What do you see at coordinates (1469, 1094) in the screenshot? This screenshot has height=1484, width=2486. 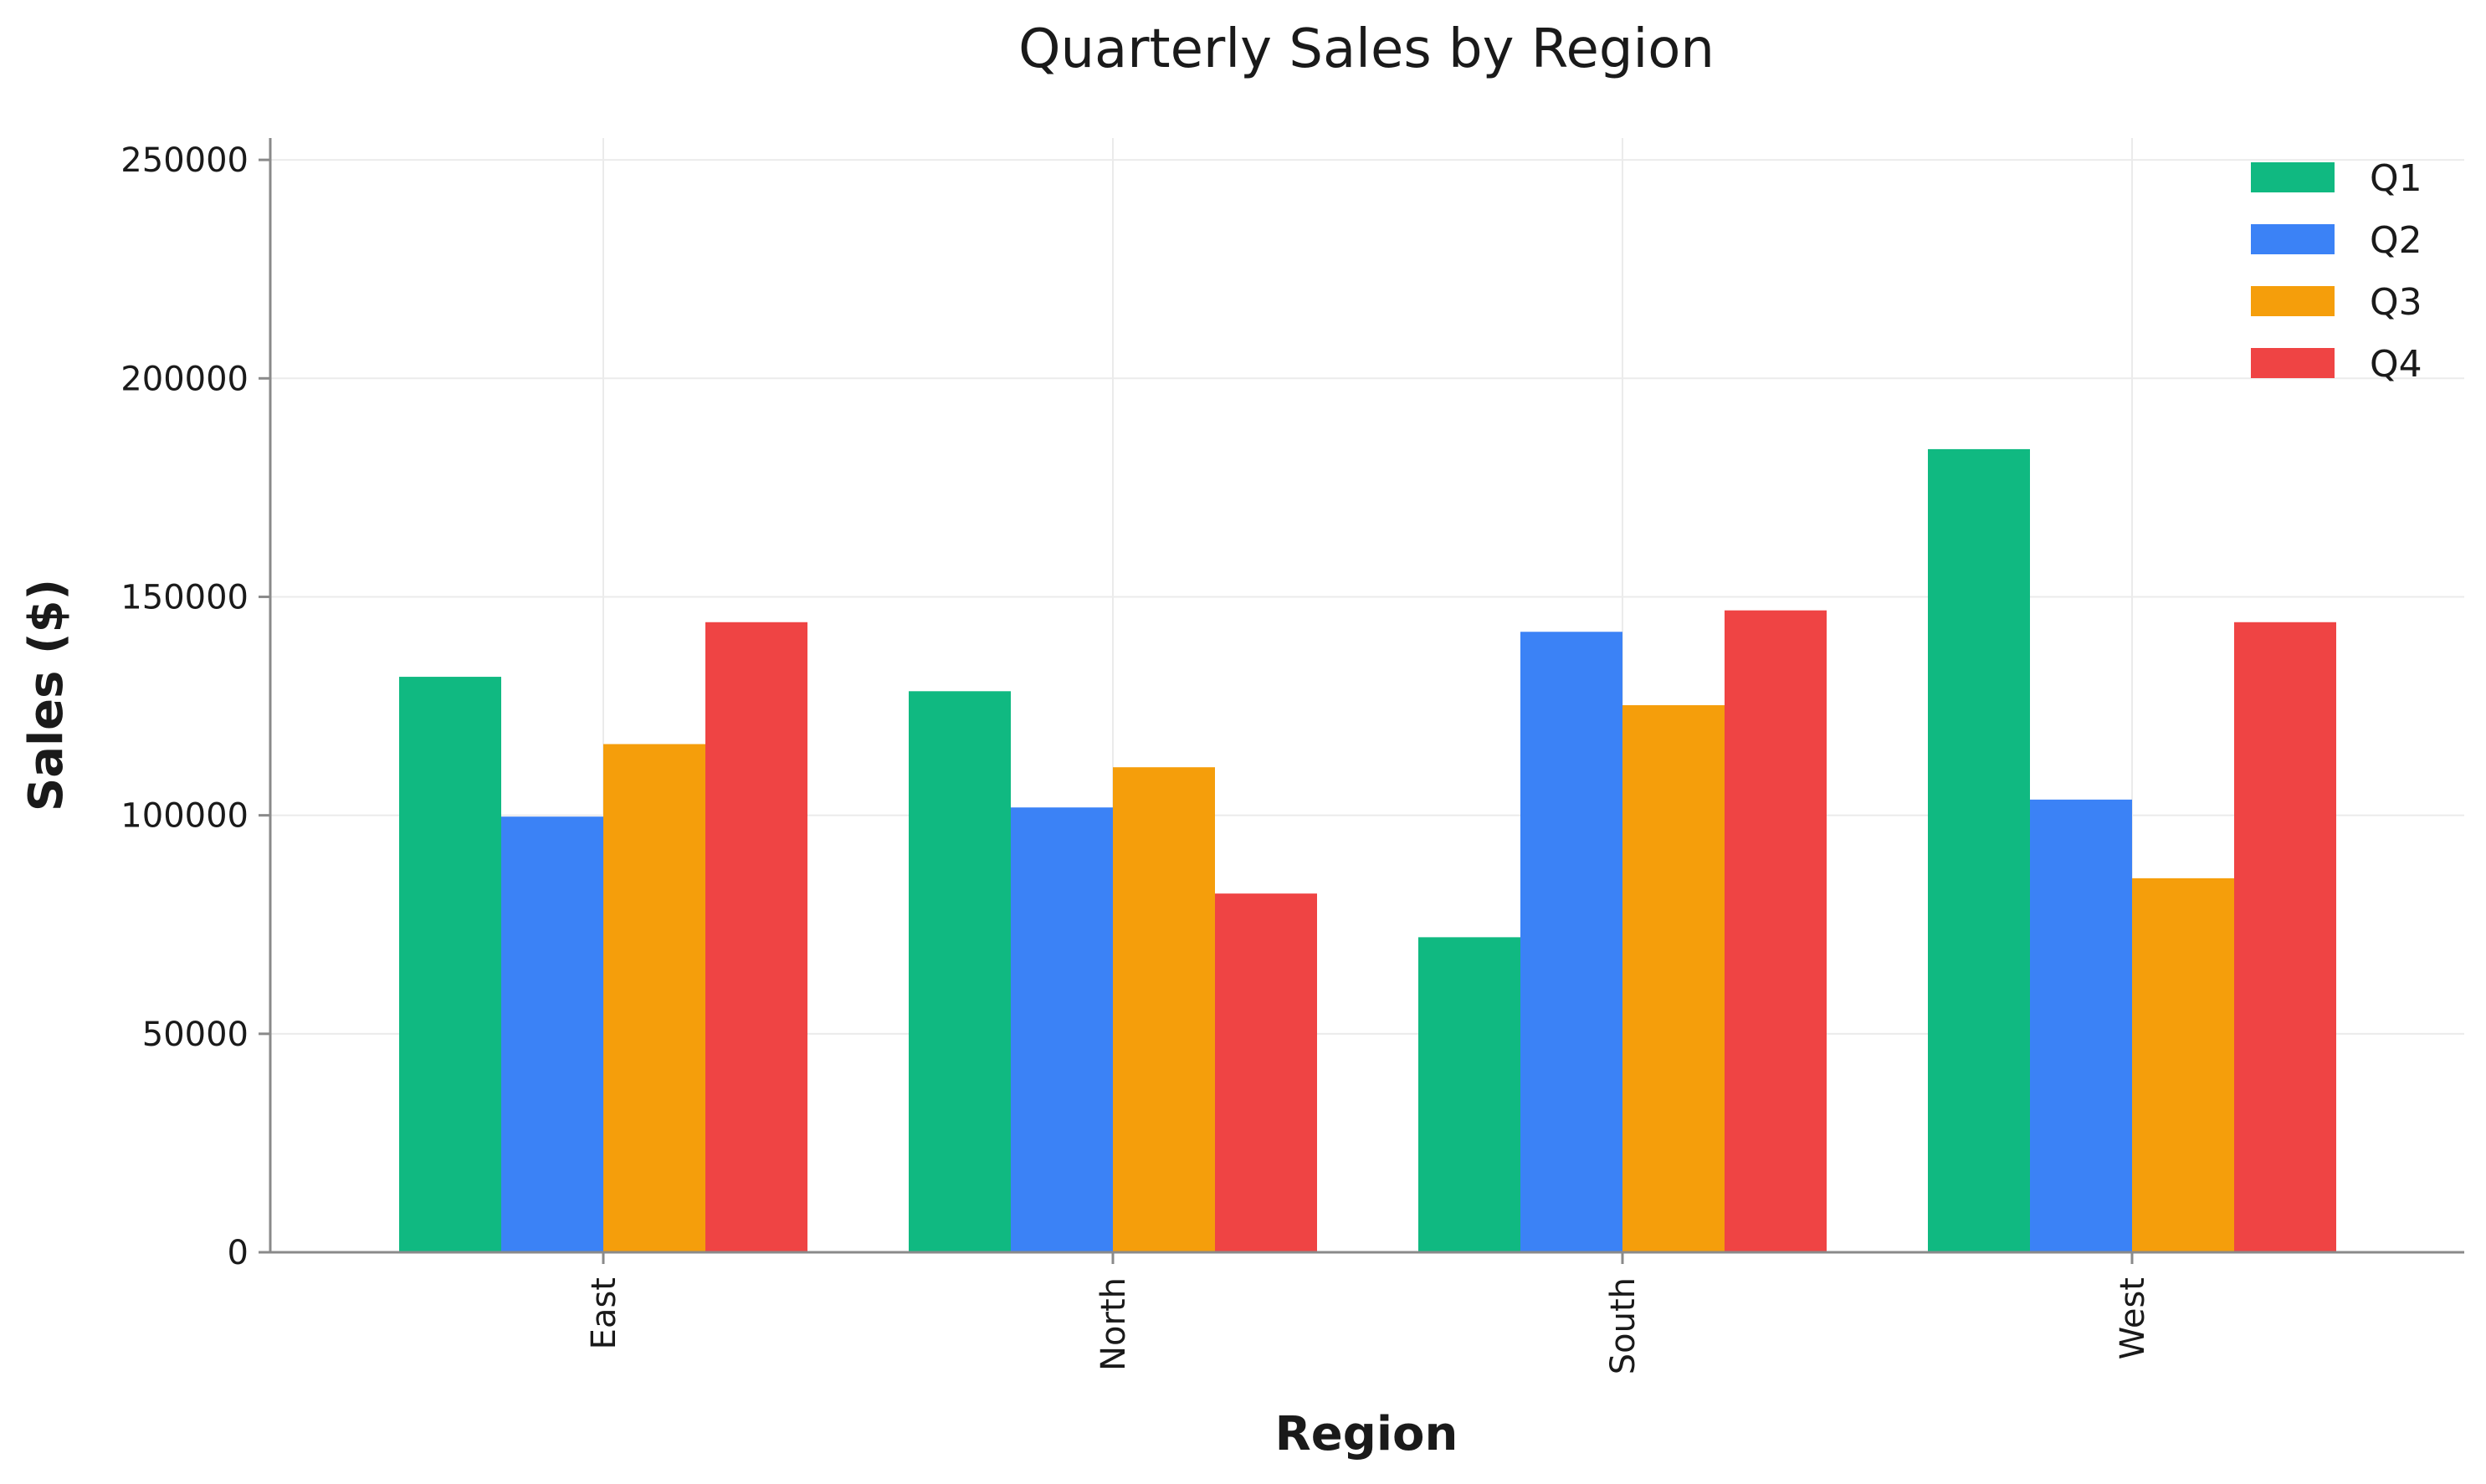 I see `bar-south-q1` at bounding box center [1469, 1094].